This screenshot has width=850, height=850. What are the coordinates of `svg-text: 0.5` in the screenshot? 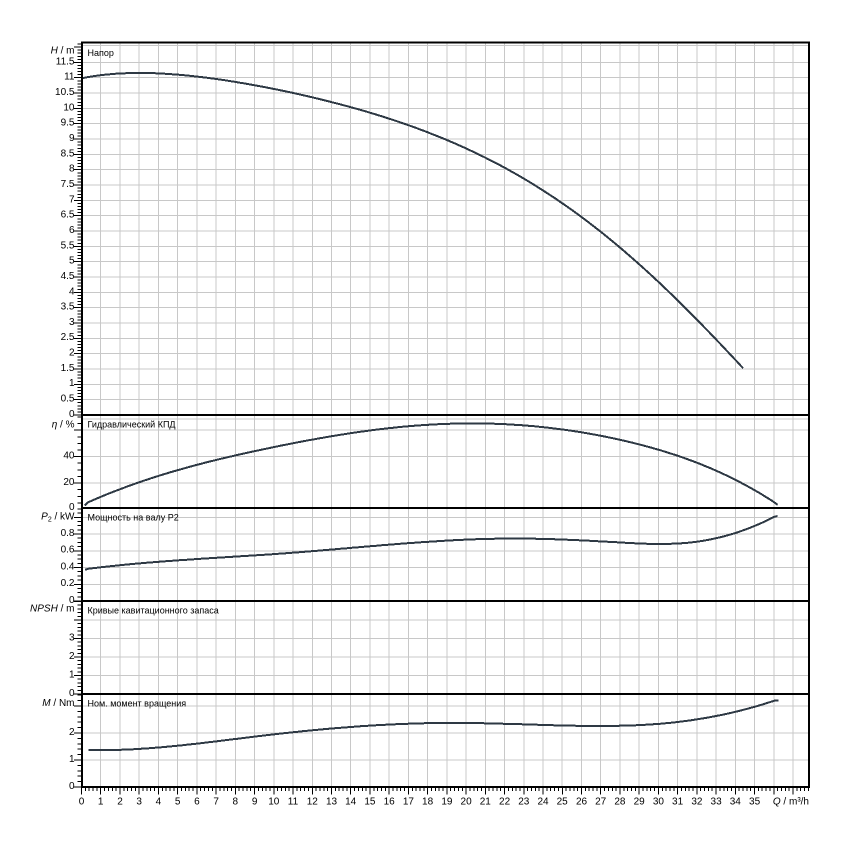 It's located at (68, 399).